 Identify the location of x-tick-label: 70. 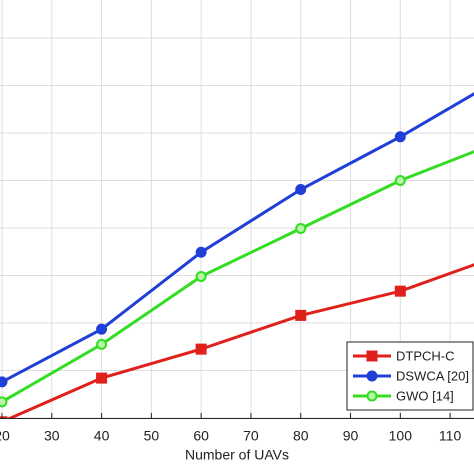
(251, 436).